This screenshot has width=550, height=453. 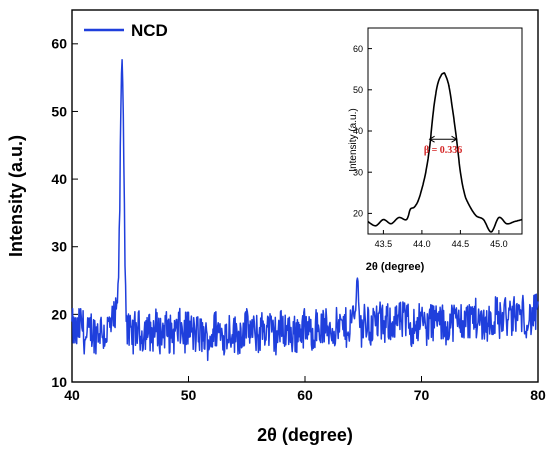 I want to click on main-x-tick-label-4: 80, so click(x=538, y=395).